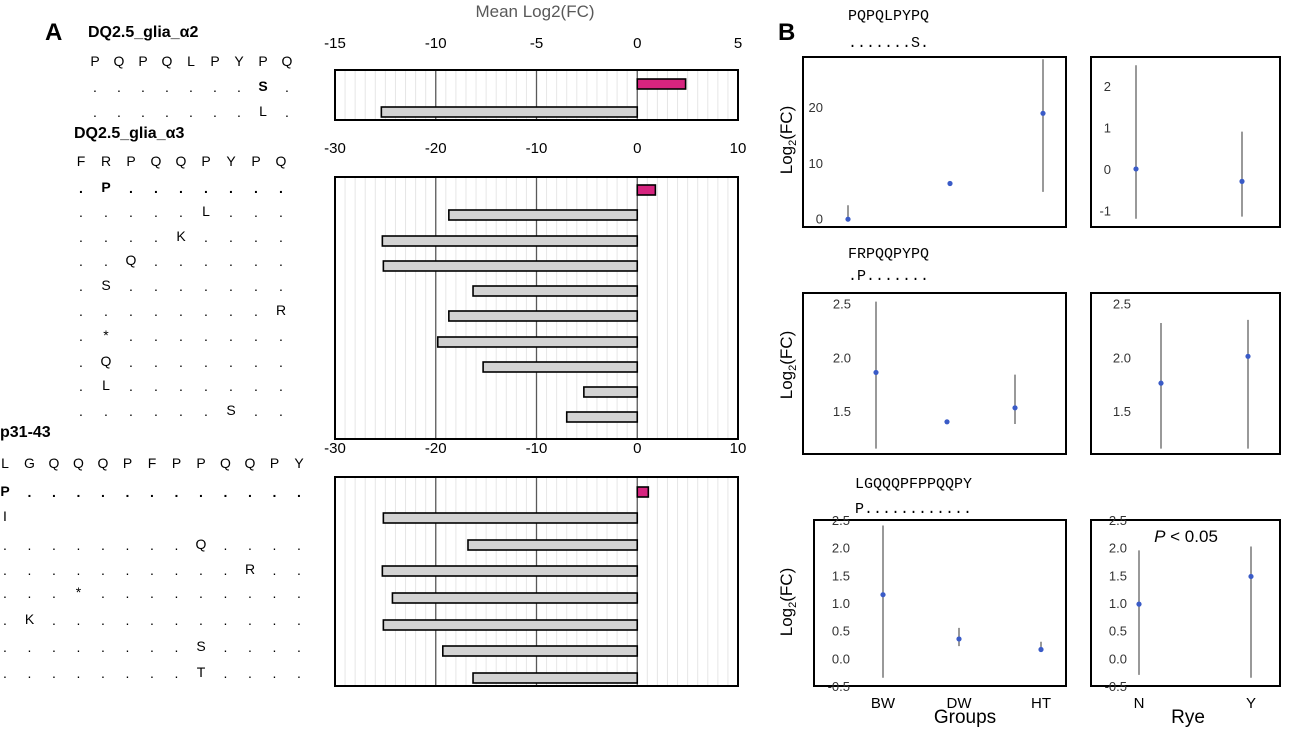 The height and width of the screenshot is (730, 1299). I want to click on alpha3-substitution: S, so click(105, 285).